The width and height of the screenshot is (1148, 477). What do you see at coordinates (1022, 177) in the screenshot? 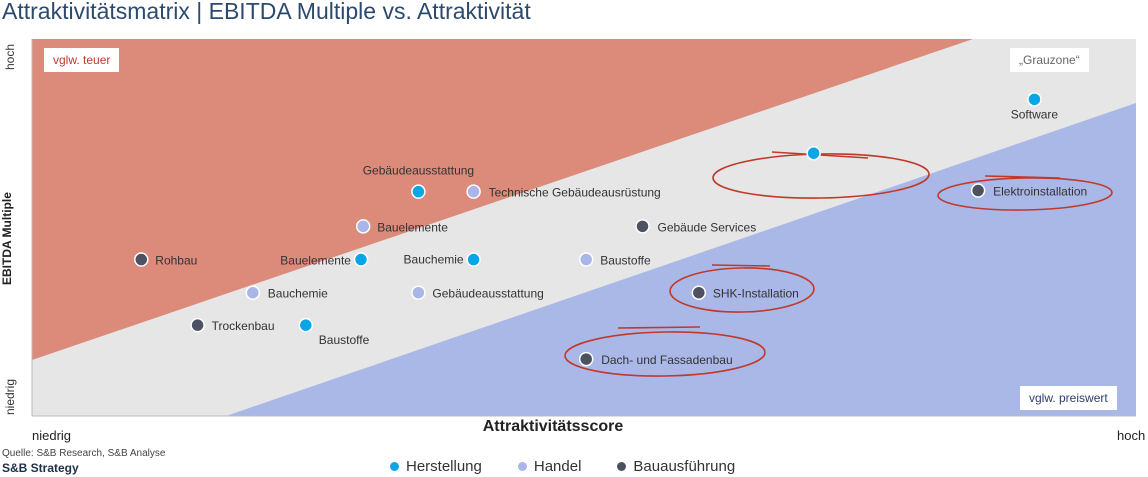
I see `ring-elektroinstallation-stroke` at bounding box center [1022, 177].